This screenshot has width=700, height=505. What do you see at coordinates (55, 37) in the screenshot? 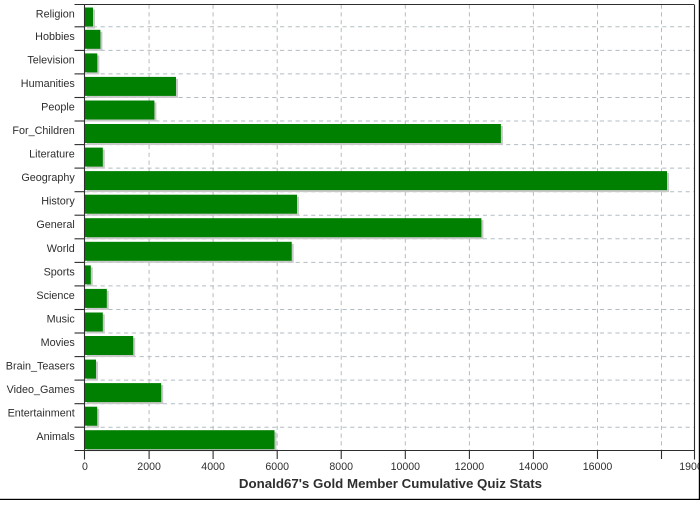
I see `svg-text: Hobbies` at bounding box center [55, 37].